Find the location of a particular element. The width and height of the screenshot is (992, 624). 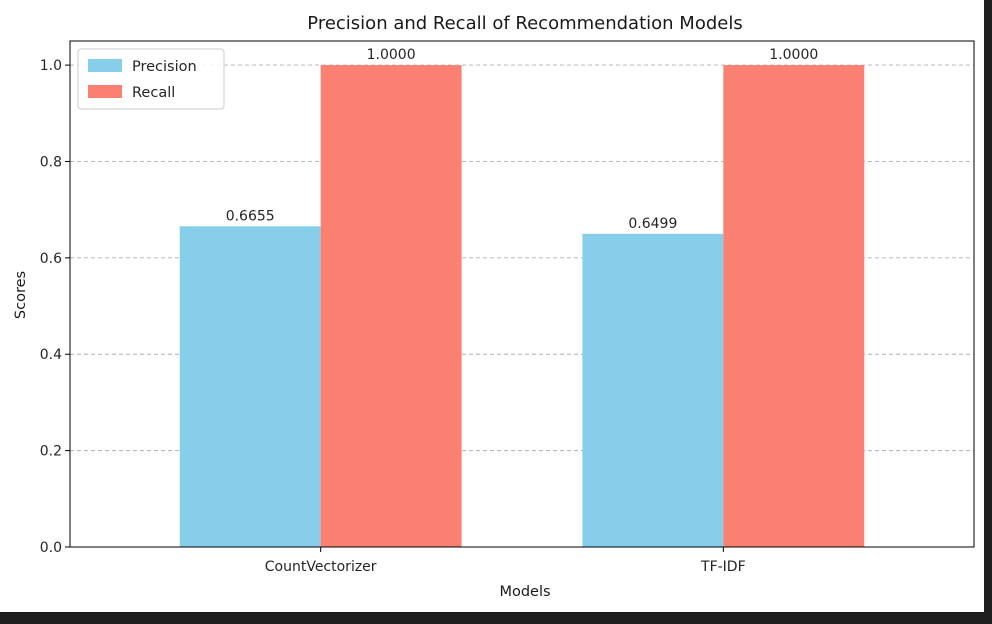

y-tick-label: 0.6 is located at coordinates (51, 259).